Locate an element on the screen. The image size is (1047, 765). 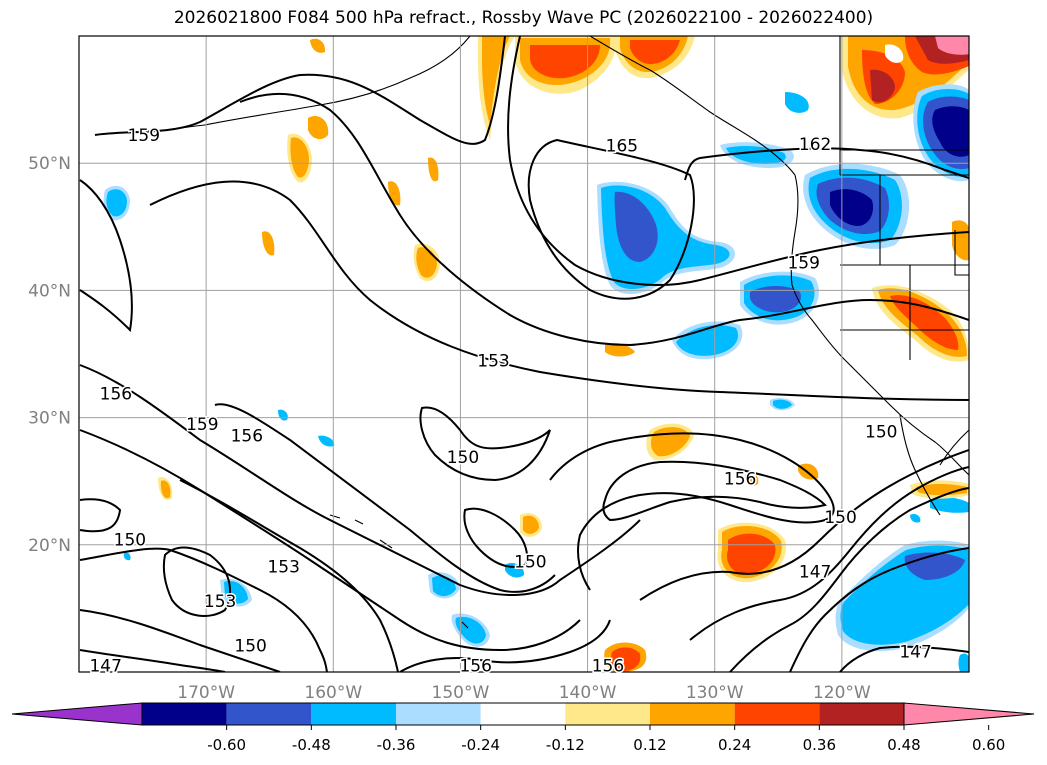
lon-tick-label: 170°W is located at coordinates (206, 693).